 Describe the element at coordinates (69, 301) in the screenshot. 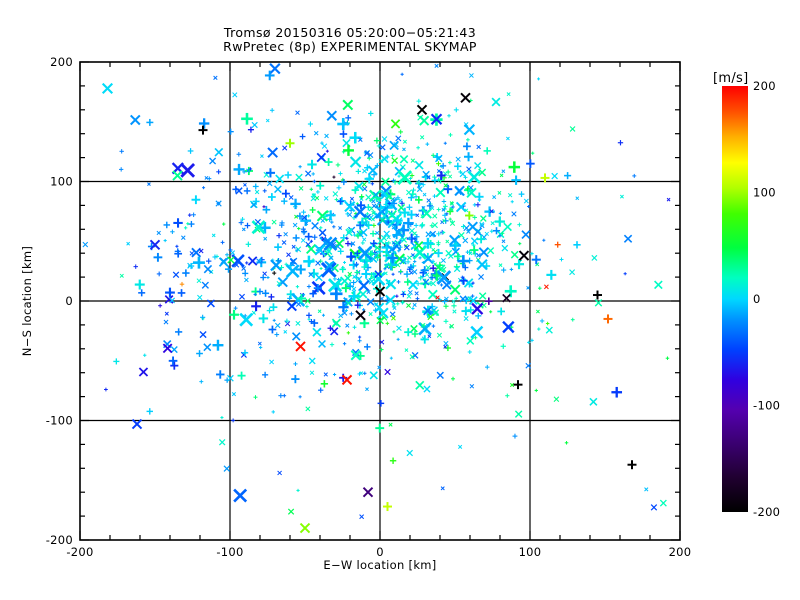

I see `y-tick-label: 0` at that location.